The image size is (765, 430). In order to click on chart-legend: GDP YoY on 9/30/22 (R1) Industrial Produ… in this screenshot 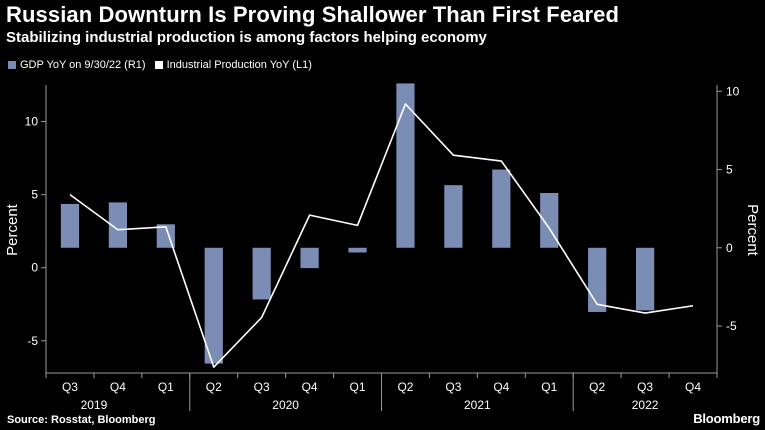, I will do `click(164, 65)`.